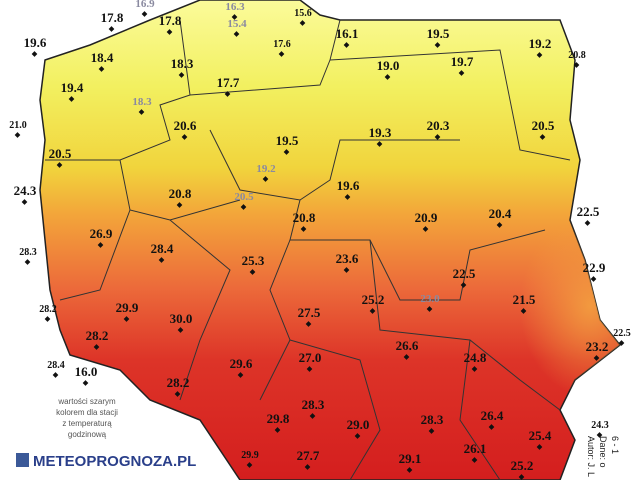 This screenshot has width=640, height=480. Describe the element at coordinates (380, 132) in the screenshot. I see `station-value: 19.3` at that location.